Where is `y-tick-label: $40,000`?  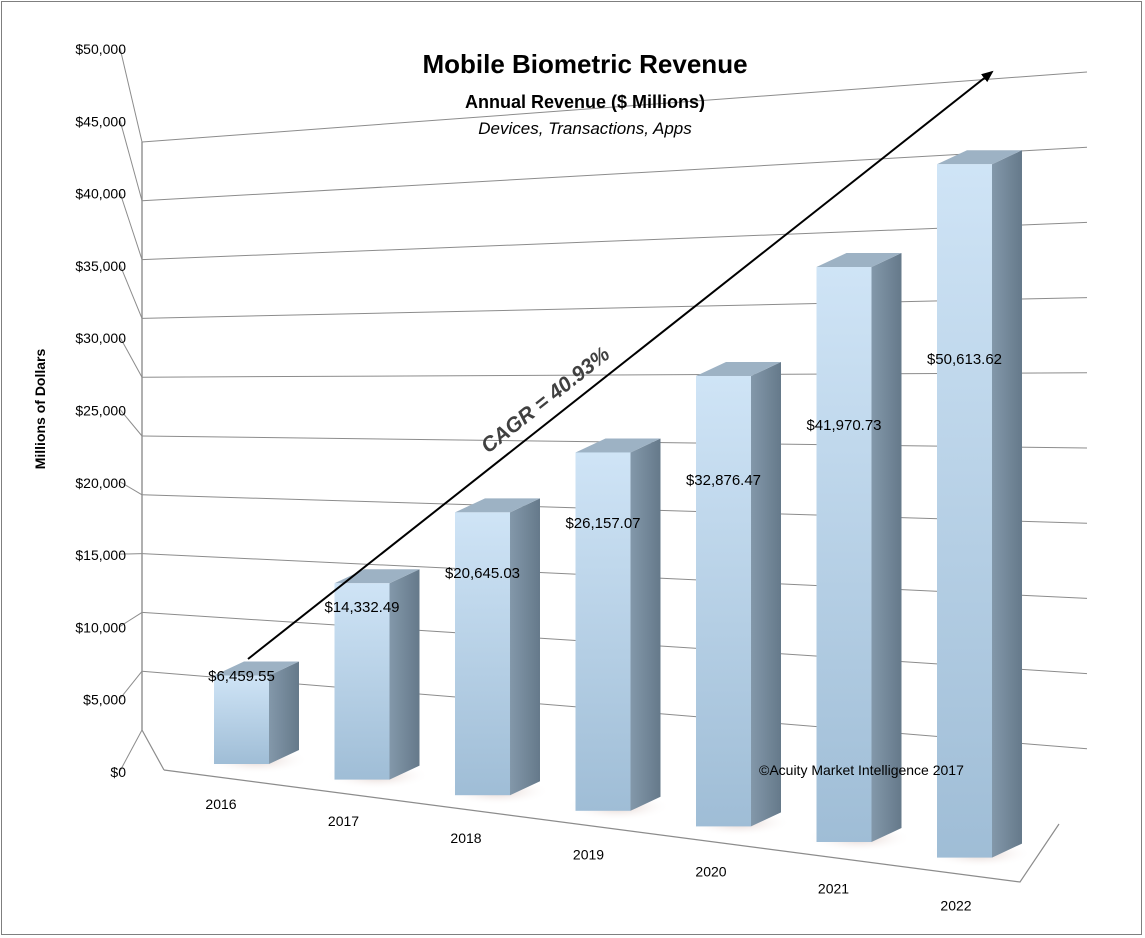
y-tick-label: $40,000 is located at coordinates (100, 194).